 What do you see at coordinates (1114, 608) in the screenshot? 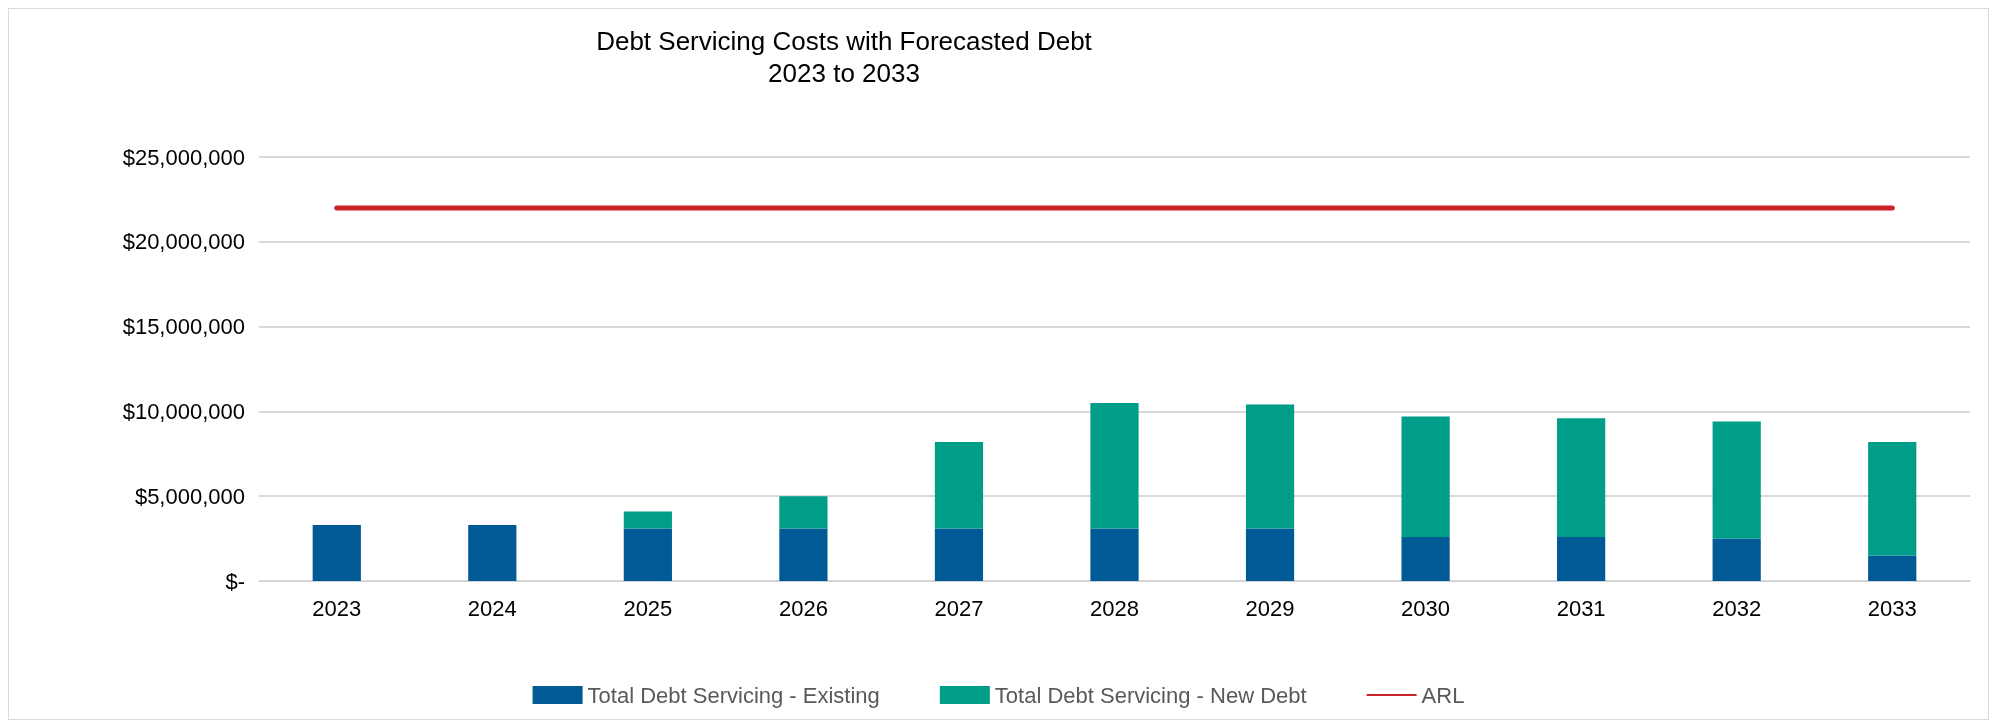
I see `x-tick-label: 2028` at bounding box center [1114, 608].